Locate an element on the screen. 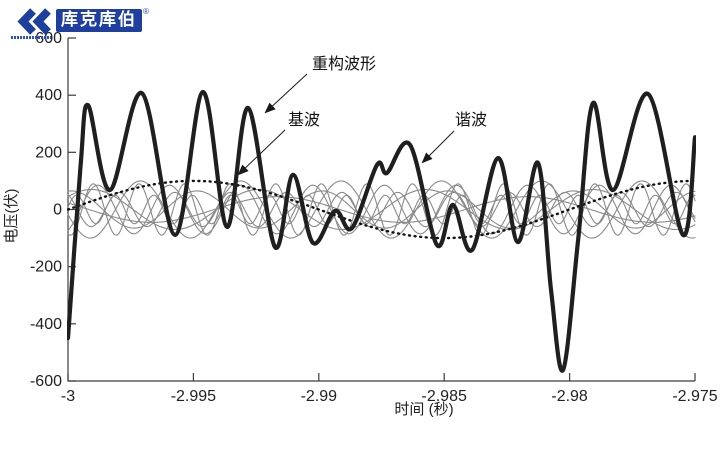  harmonic-wave-200hz is located at coordinates (381, 209).